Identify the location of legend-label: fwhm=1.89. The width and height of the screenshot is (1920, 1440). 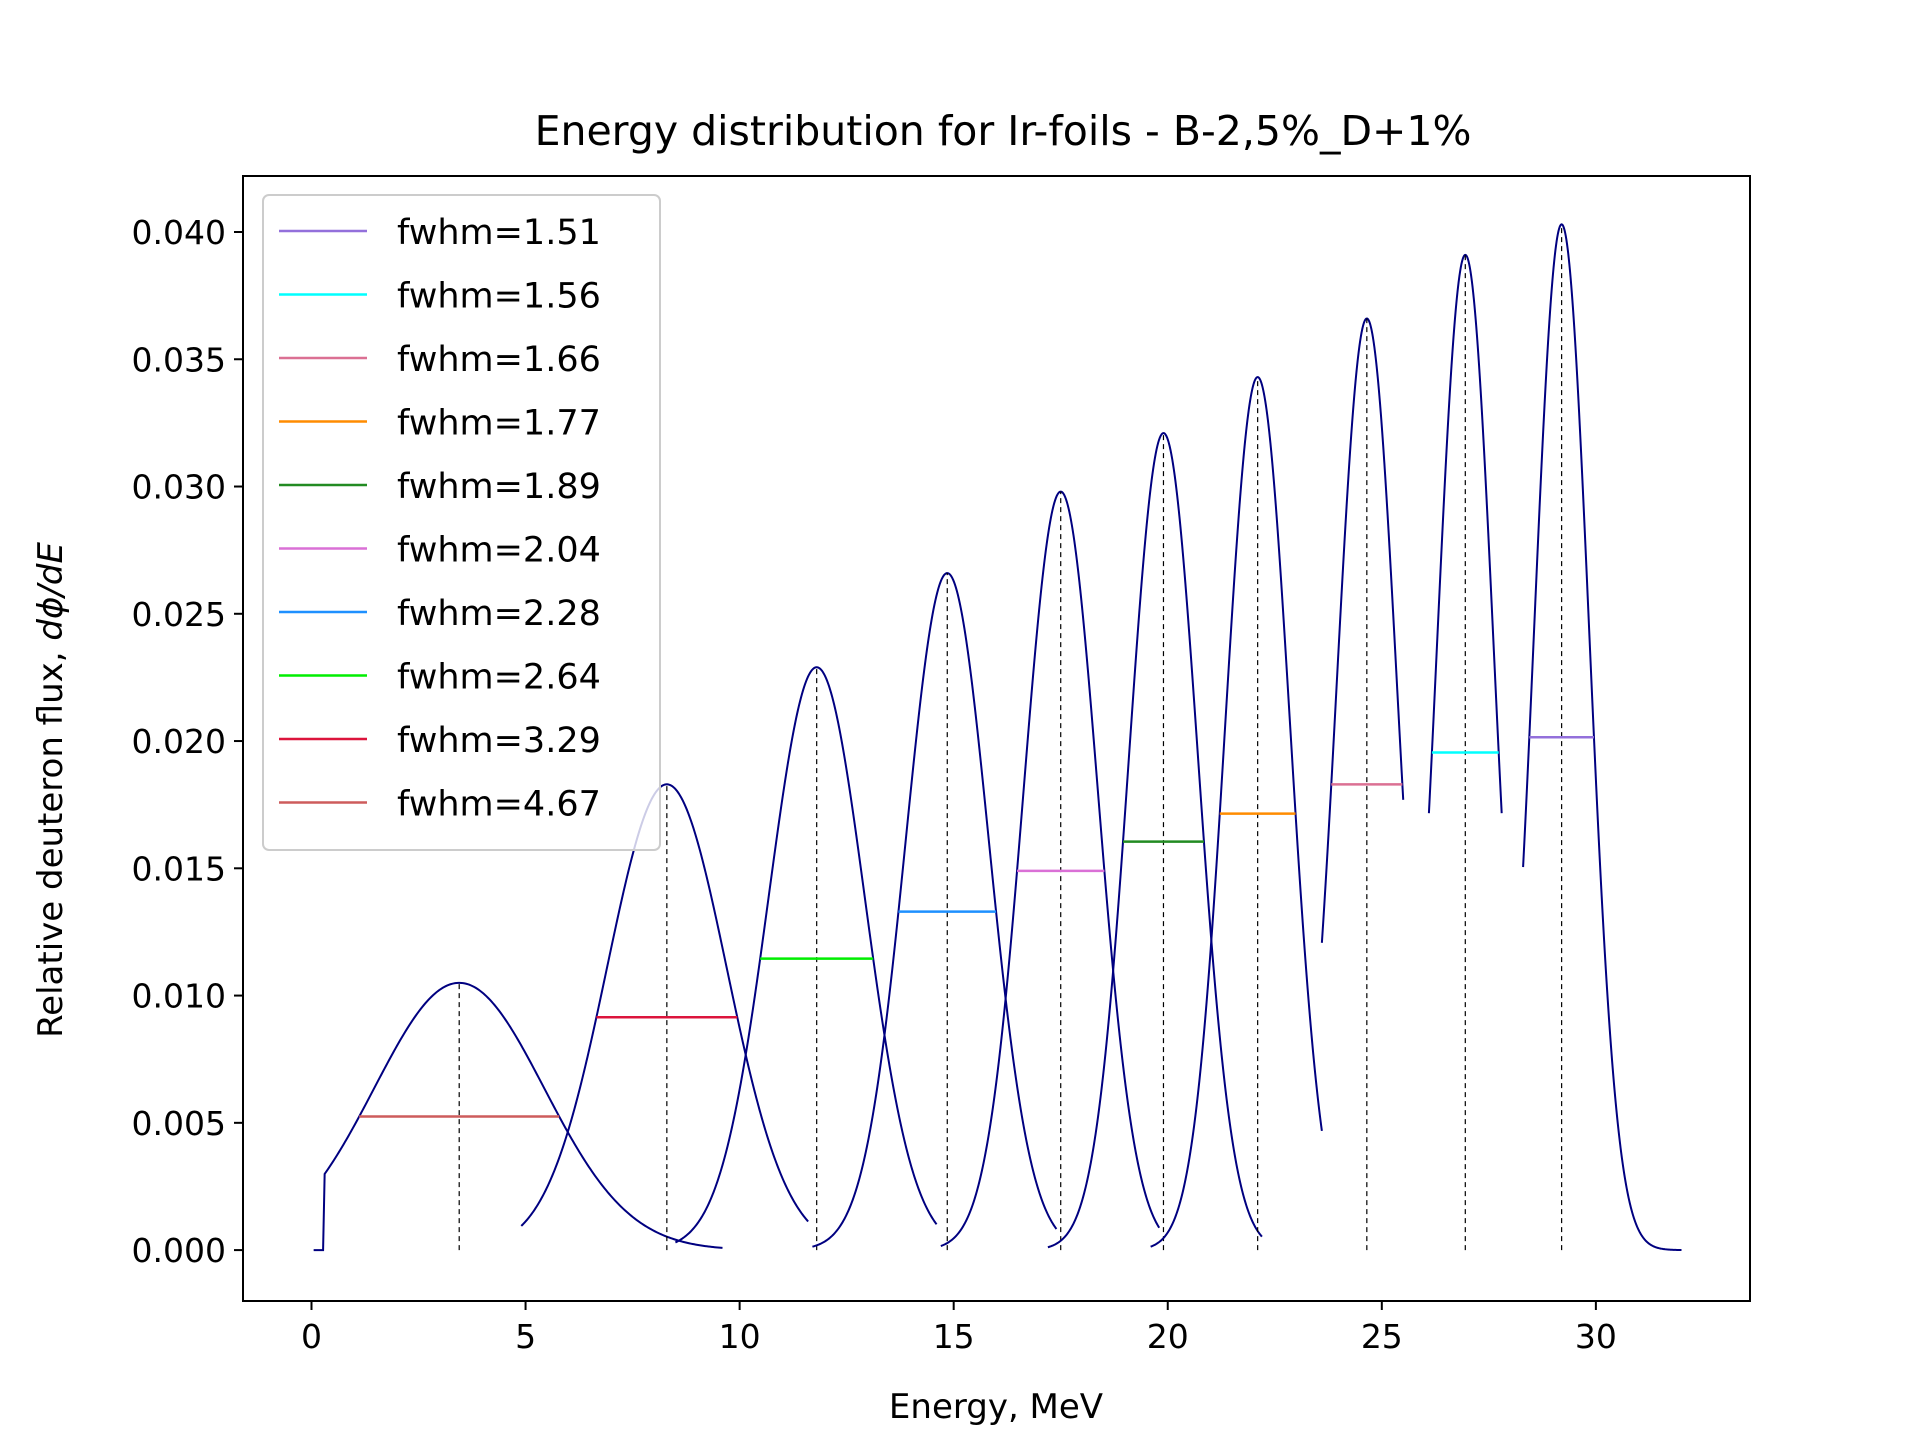
(499, 487).